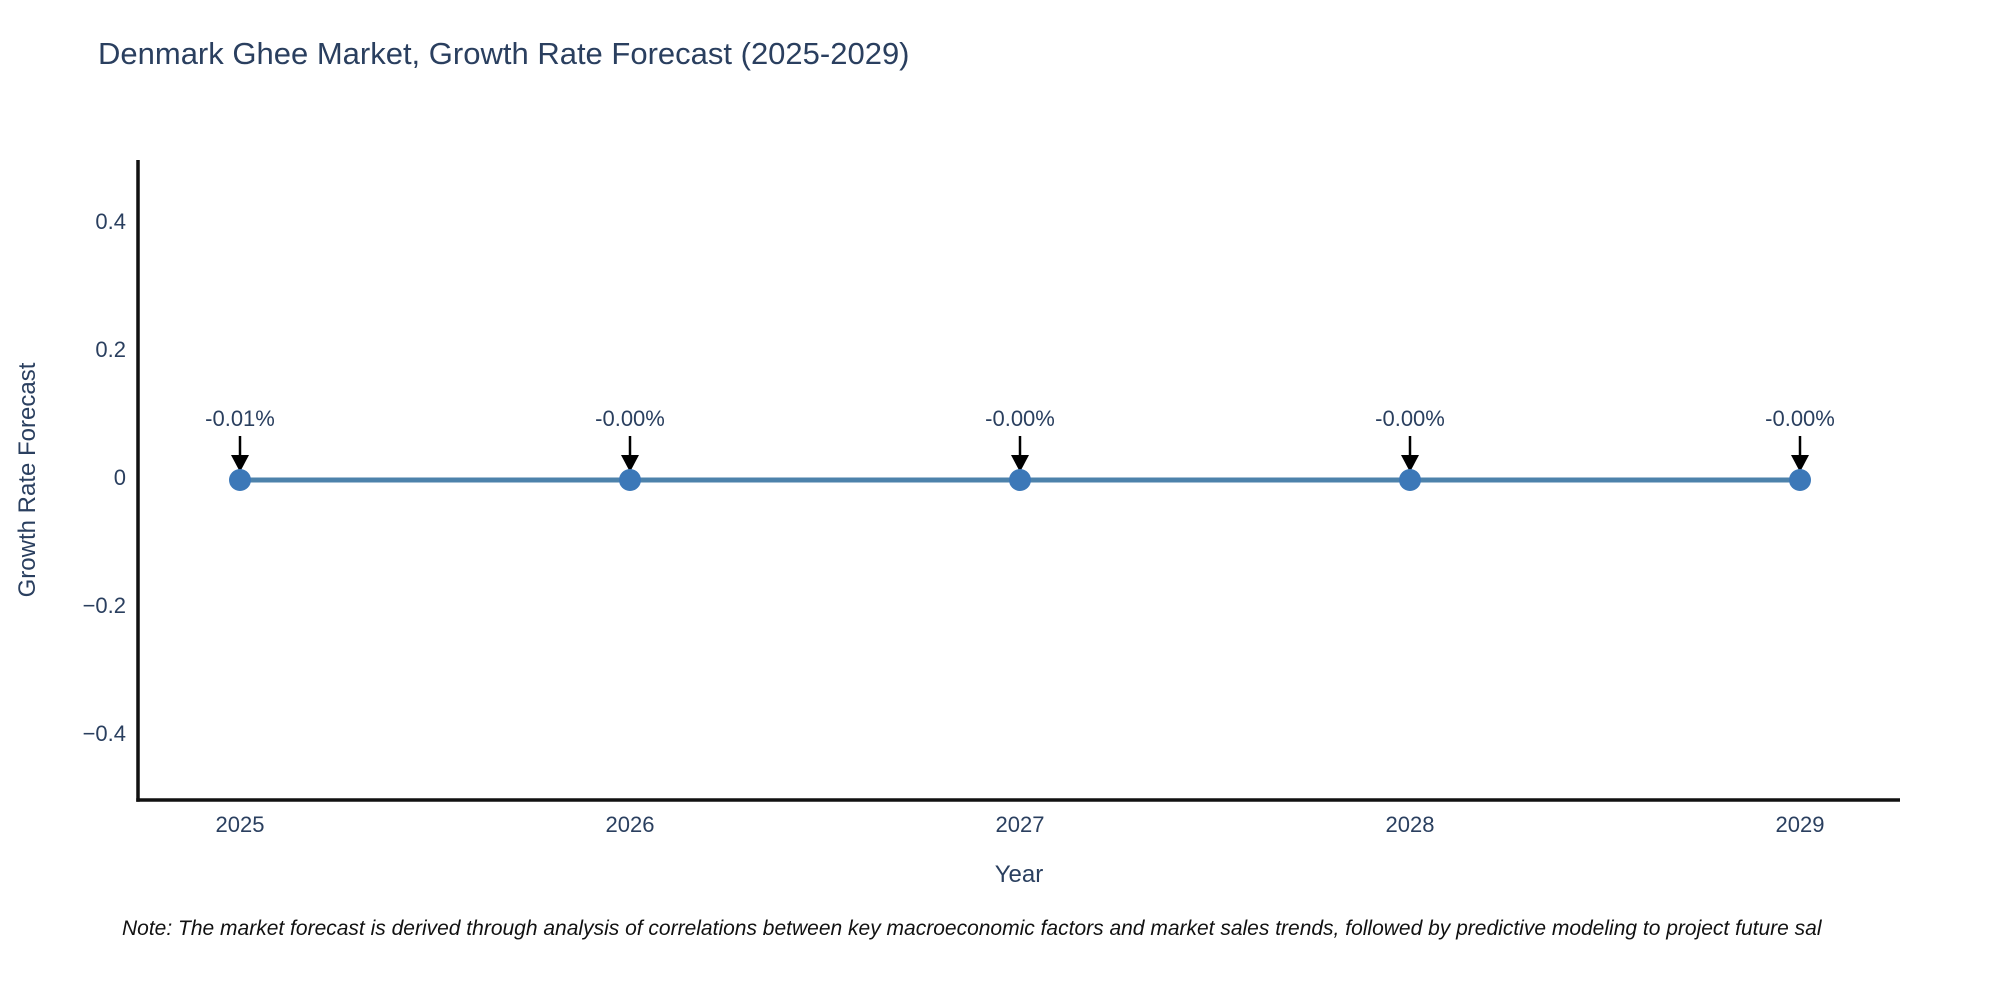  I want to click on x-axis-title: Year, so click(1019, 874).